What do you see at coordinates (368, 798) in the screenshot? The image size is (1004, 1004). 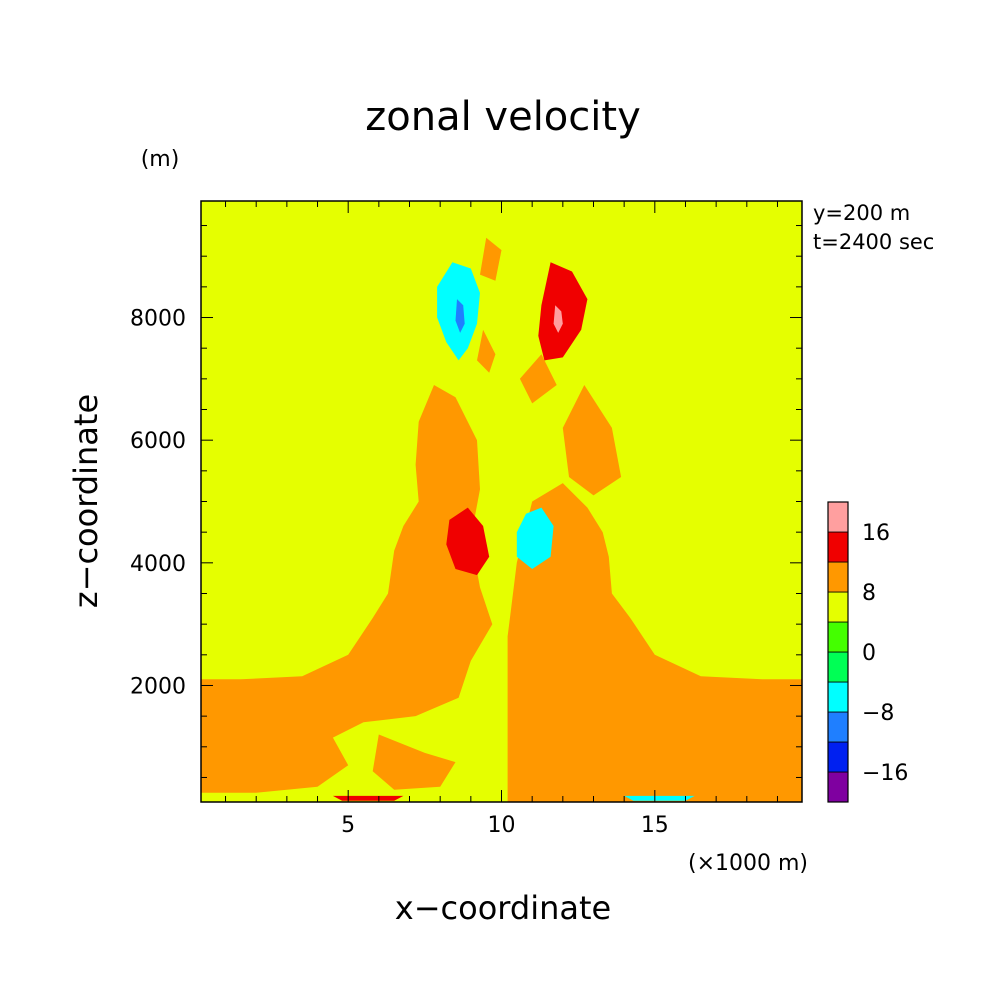 I see `contour-yellow-bottom` at bounding box center [368, 798].